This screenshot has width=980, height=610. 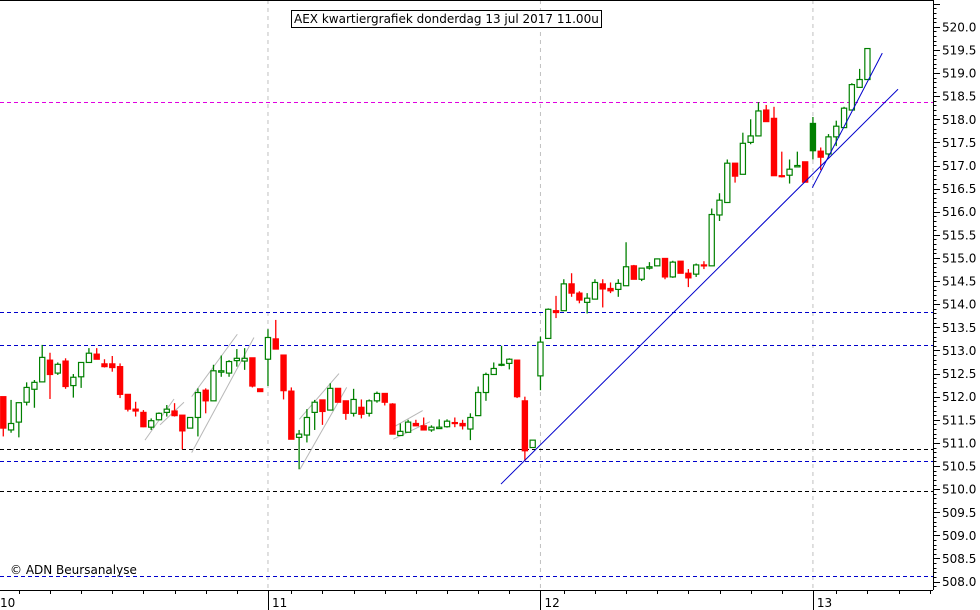 I want to click on y-tick-label: 511.0, so click(x=959, y=443).